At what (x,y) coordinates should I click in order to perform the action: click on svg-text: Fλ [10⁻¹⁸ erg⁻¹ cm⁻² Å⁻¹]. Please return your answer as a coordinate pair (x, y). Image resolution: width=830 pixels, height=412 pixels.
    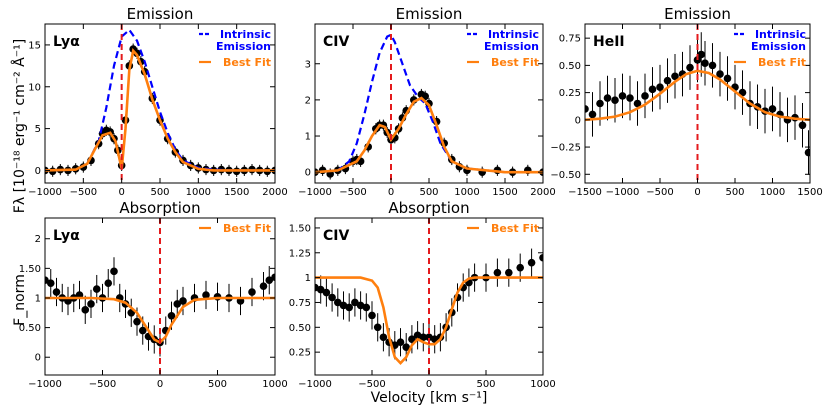
    Looking at the image, I should click on (19, 126).